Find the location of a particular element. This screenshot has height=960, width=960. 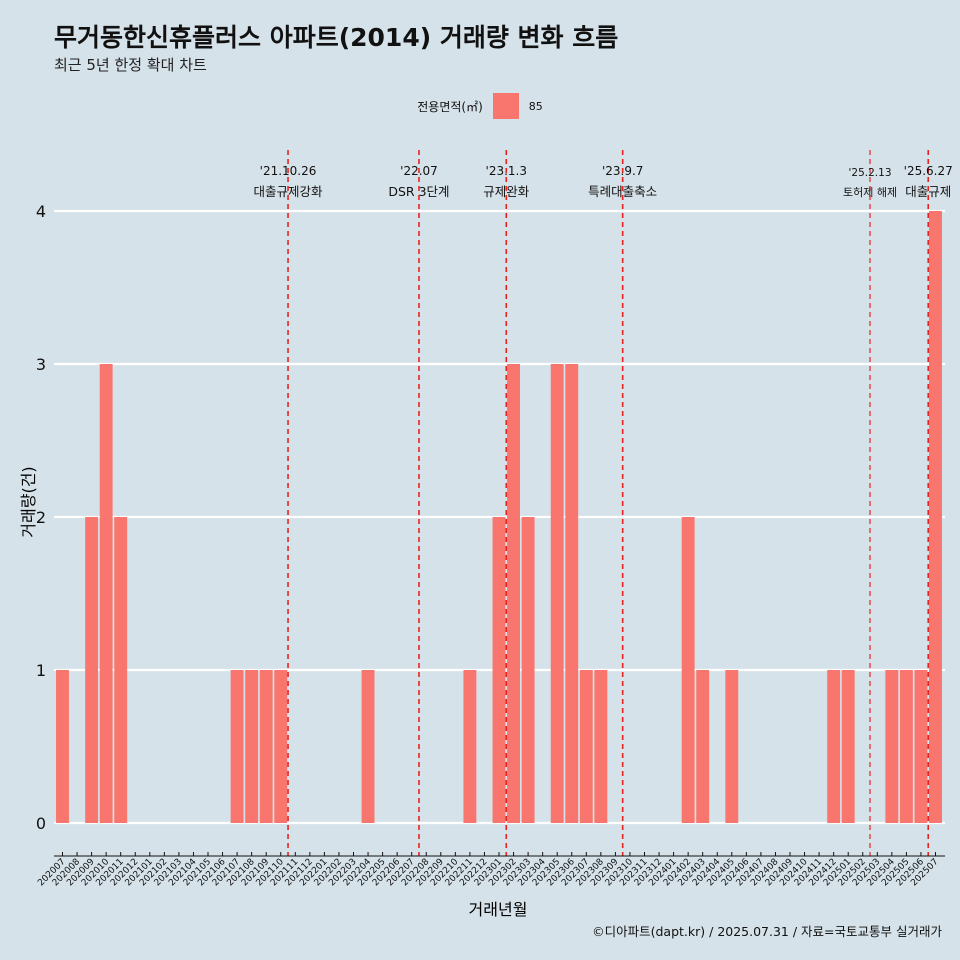

legend-swatch is located at coordinates (505, 106).